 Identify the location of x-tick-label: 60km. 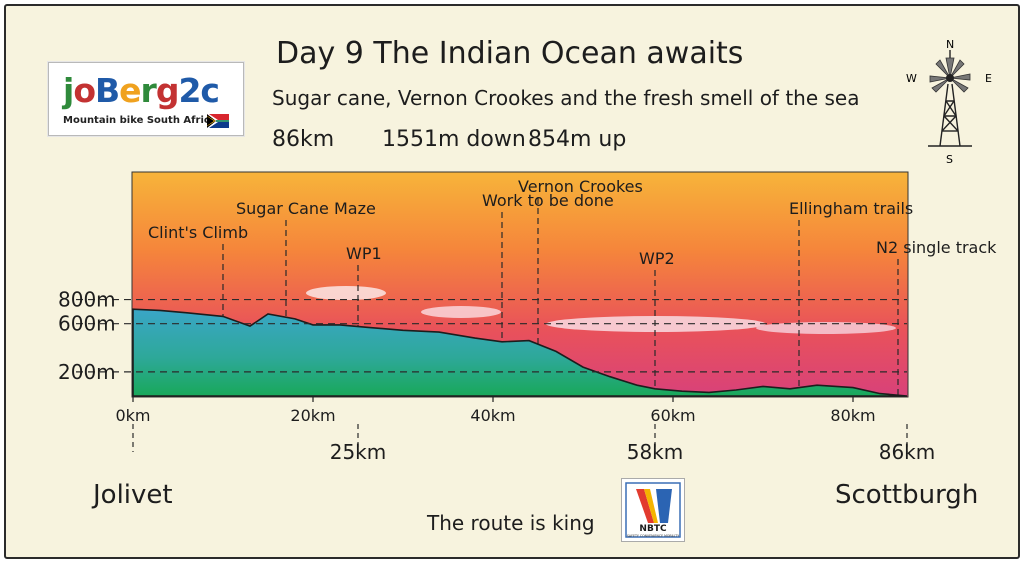
(672, 415).